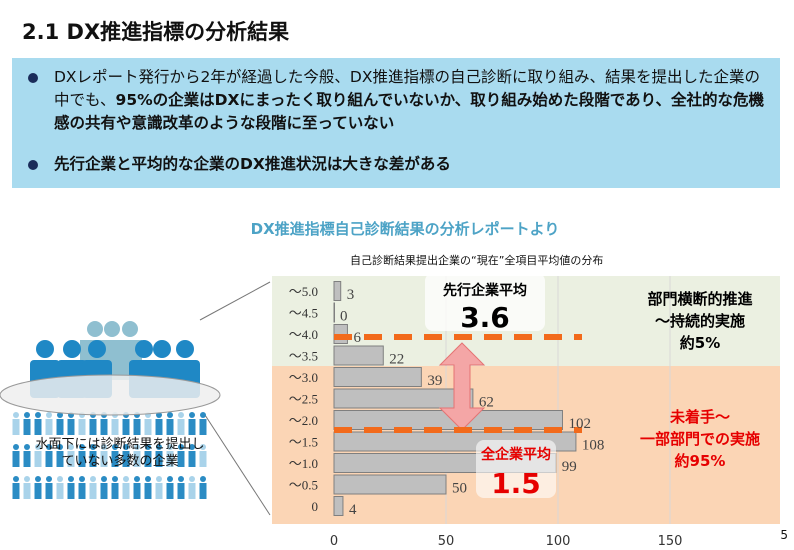 The height and width of the screenshot is (550, 794). Describe the element at coordinates (398, 164) in the screenshot. I see `bullet-2: 先行企業と平均的な企業のDX推進状況は大きな差がある` at that location.